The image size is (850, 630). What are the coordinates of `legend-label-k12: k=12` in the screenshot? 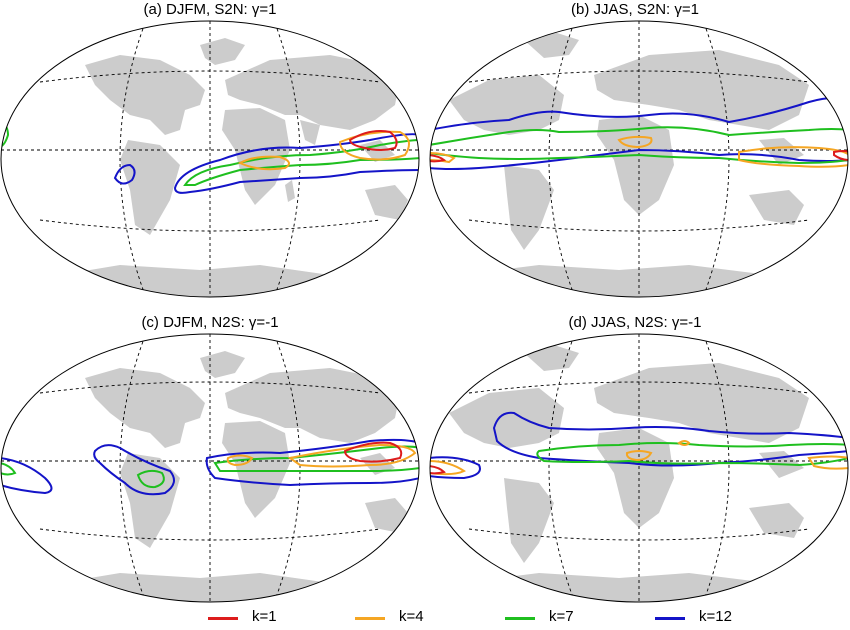 It's located at (715, 616).